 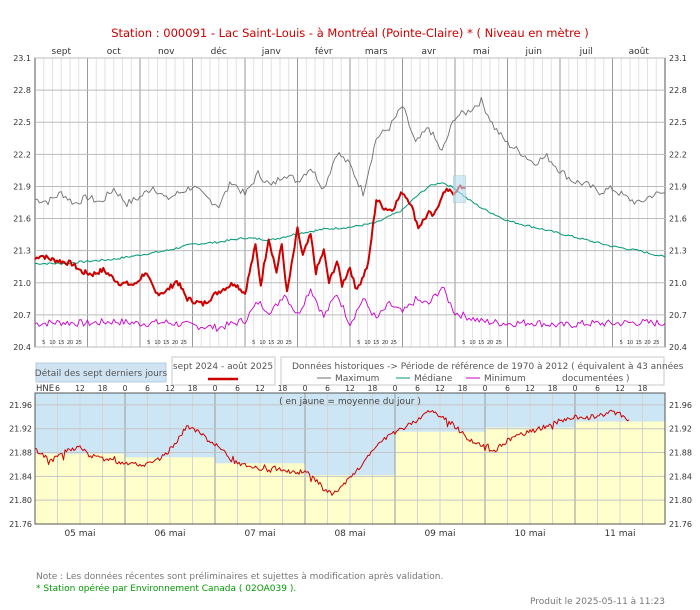 I want to click on detail-y-tick-label: 21.96, so click(x=20, y=405).